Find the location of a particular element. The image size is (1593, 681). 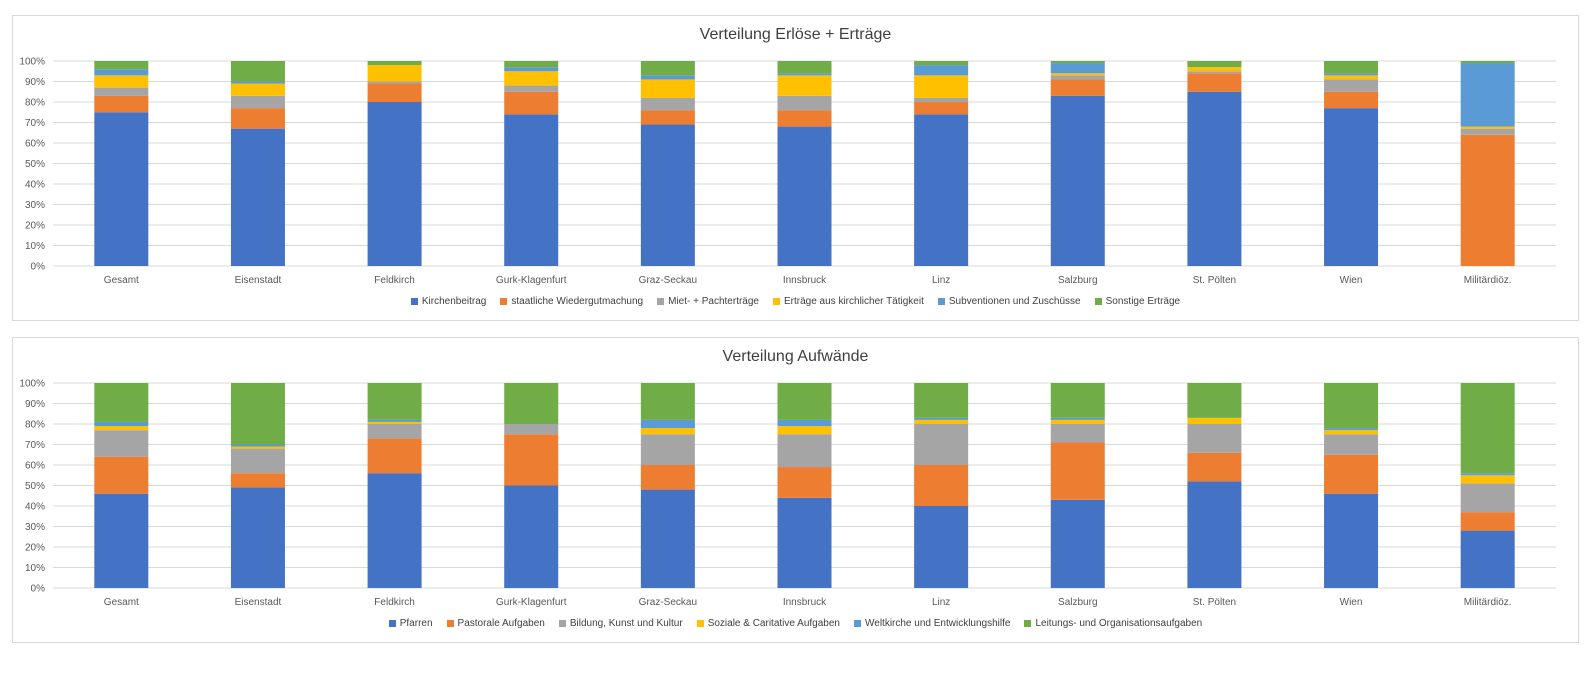

y-tick-label: 10% is located at coordinates (35, 568).